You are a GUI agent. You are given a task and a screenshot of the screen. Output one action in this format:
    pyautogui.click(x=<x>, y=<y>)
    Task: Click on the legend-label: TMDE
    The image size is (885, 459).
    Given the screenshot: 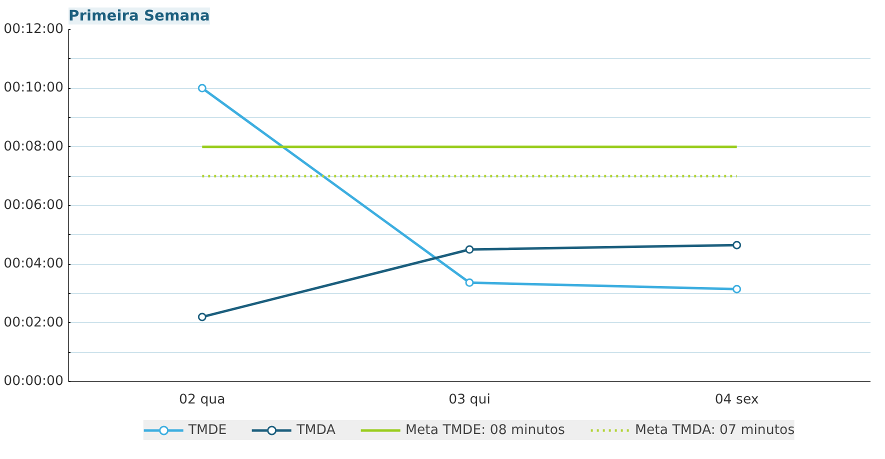 What is the action you would take?
    pyautogui.click(x=207, y=430)
    